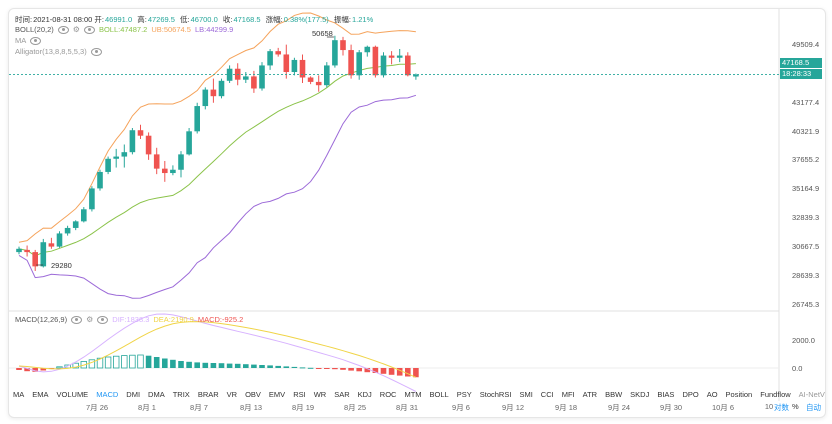  I want to click on price-label: 43177.4, so click(806, 102).